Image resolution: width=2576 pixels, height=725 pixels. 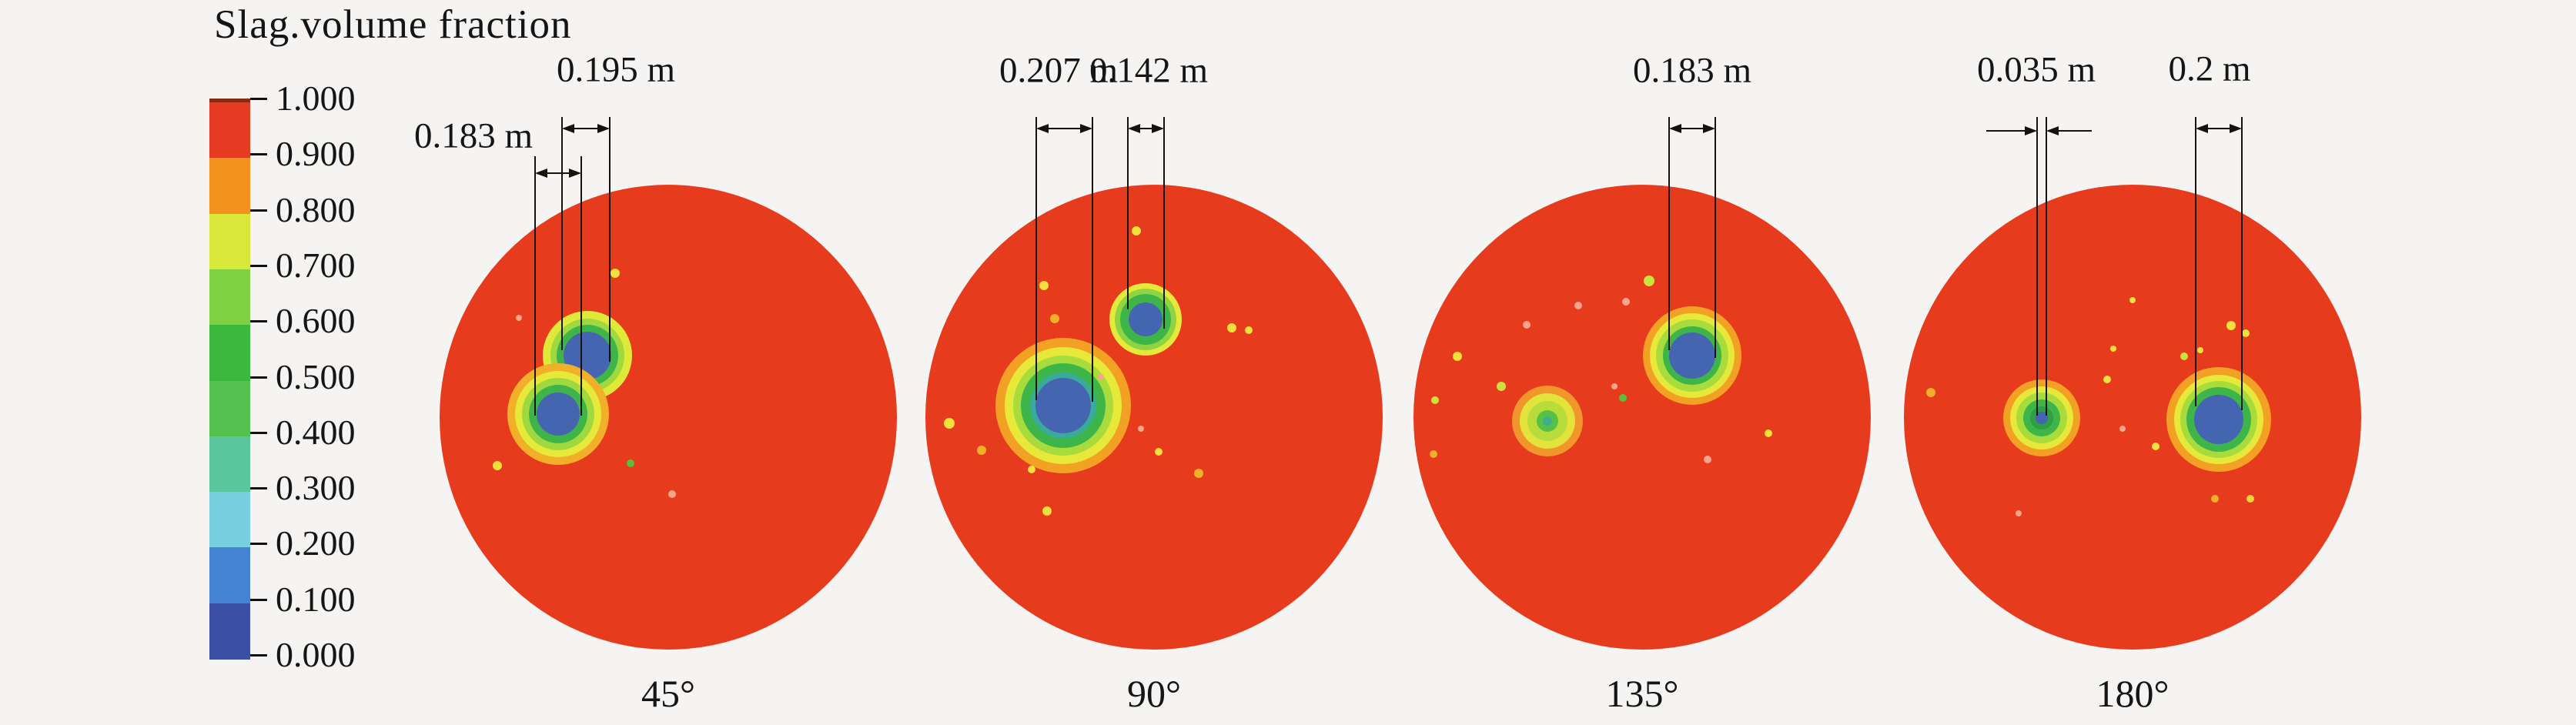 What do you see at coordinates (2070, 131) in the screenshot?
I see `dimension-extension-right` at bounding box center [2070, 131].